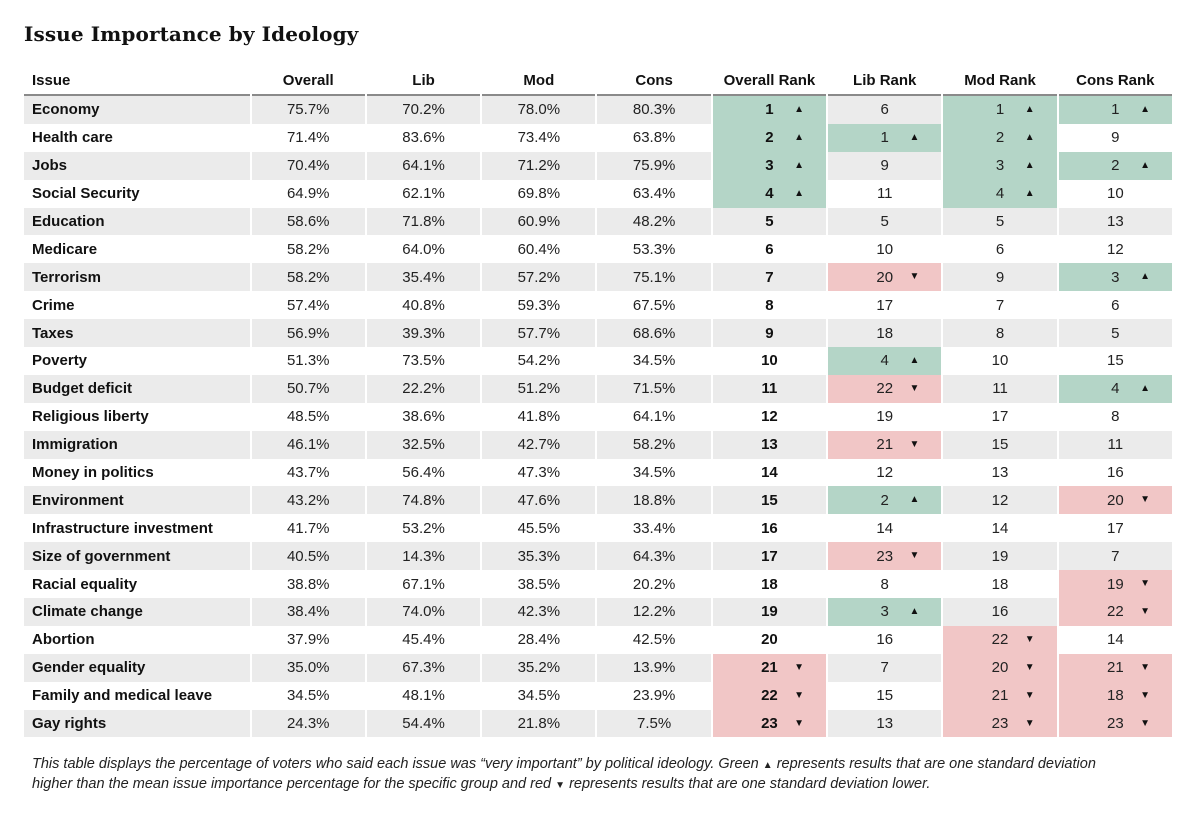 This screenshot has width=1200, height=818. I want to click on rank-value: 20, so click(1000, 668).